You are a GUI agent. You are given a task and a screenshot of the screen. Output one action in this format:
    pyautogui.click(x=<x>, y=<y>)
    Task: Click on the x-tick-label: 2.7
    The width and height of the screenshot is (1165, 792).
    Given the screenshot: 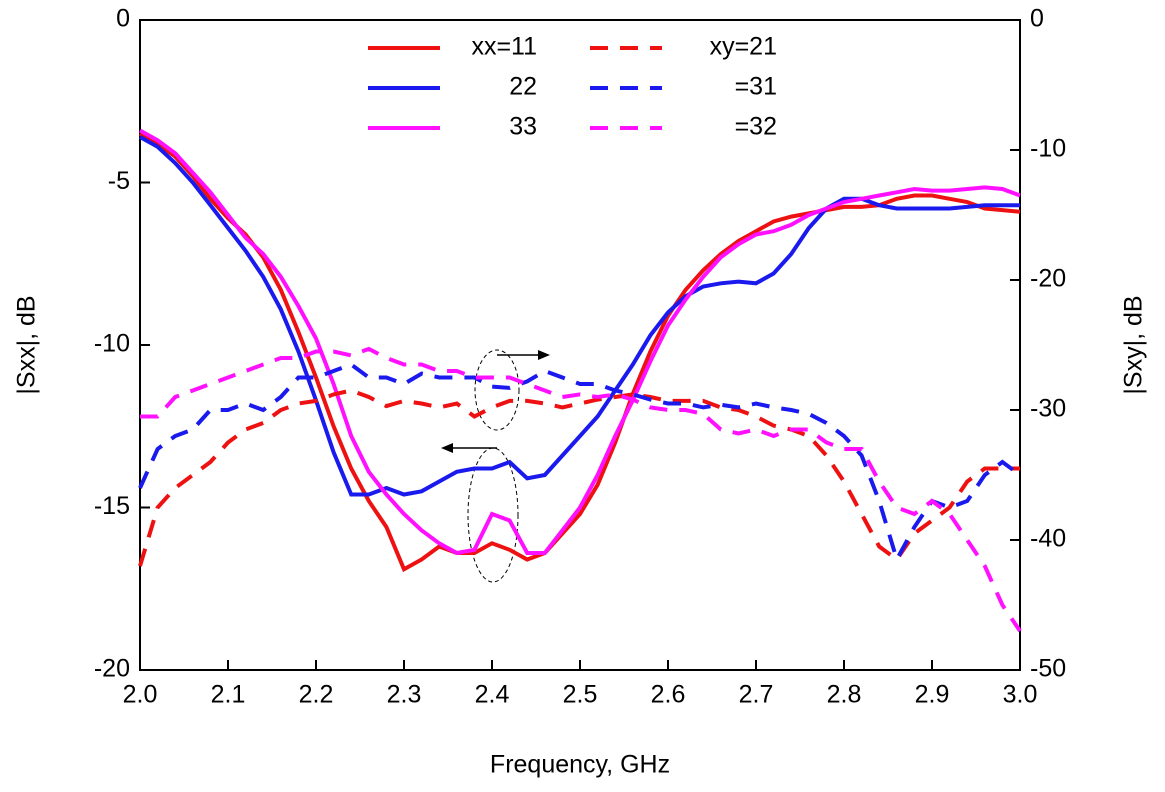 What is the action you would take?
    pyautogui.click(x=756, y=695)
    